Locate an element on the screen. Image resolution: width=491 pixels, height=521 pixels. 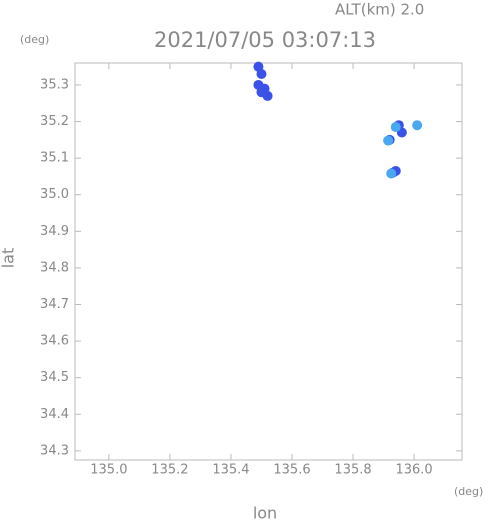
y-tick-label: 34.9 is located at coordinates (54, 231).